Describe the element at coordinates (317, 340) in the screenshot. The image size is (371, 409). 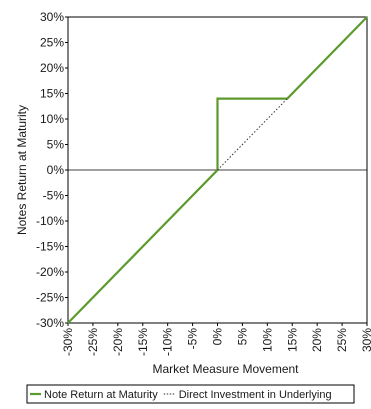
I see `x-tick-label: 20%` at that location.